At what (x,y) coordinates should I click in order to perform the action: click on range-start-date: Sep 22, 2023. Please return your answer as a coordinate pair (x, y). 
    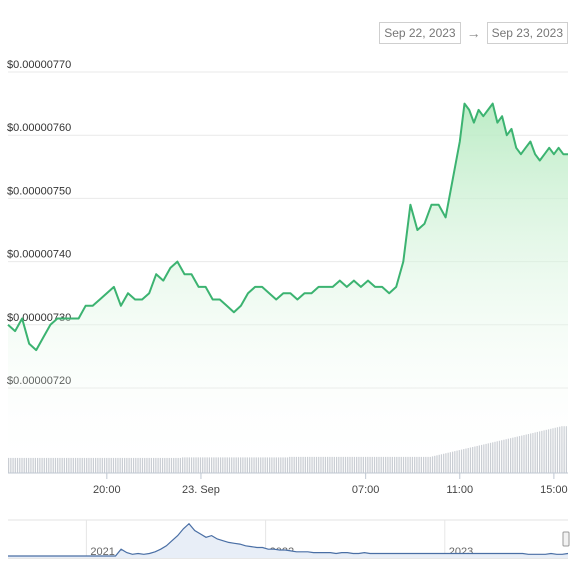
    Looking at the image, I should click on (420, 33).